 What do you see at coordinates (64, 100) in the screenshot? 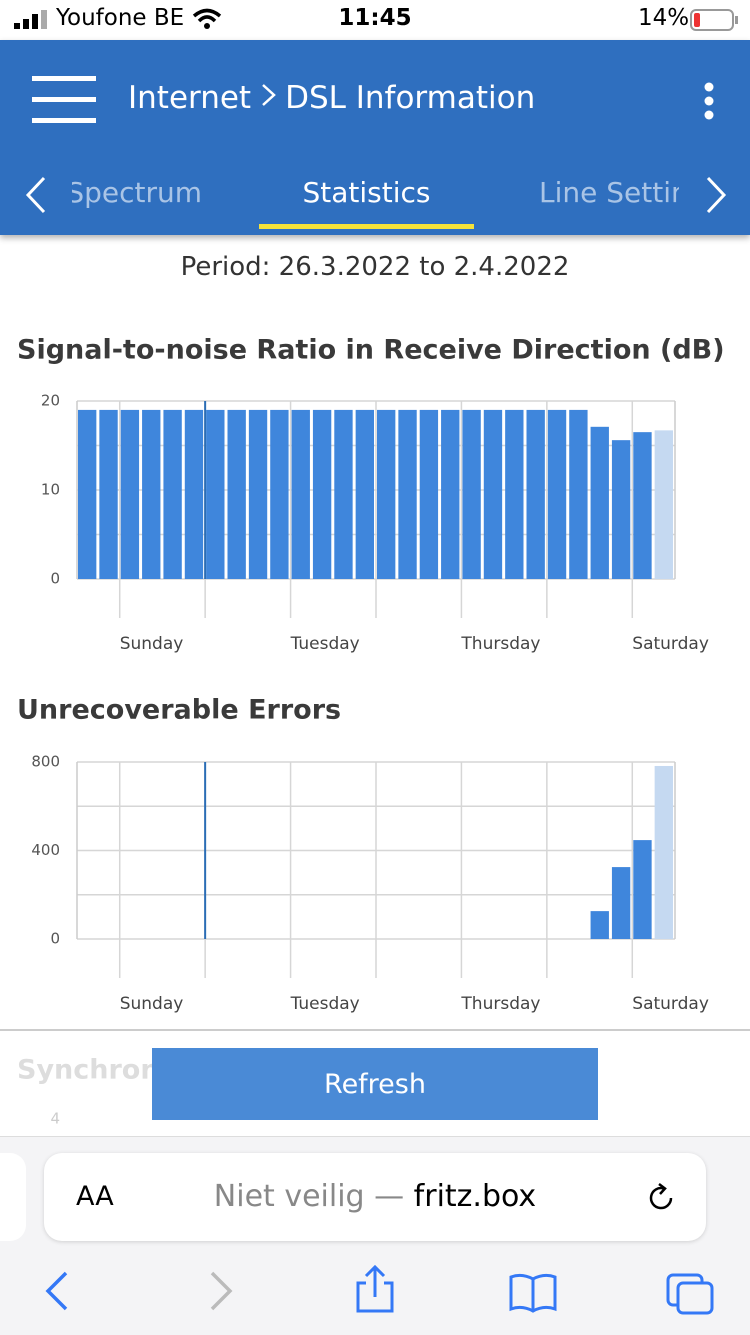
I see `menu-button` at bounding box center [64, 100].